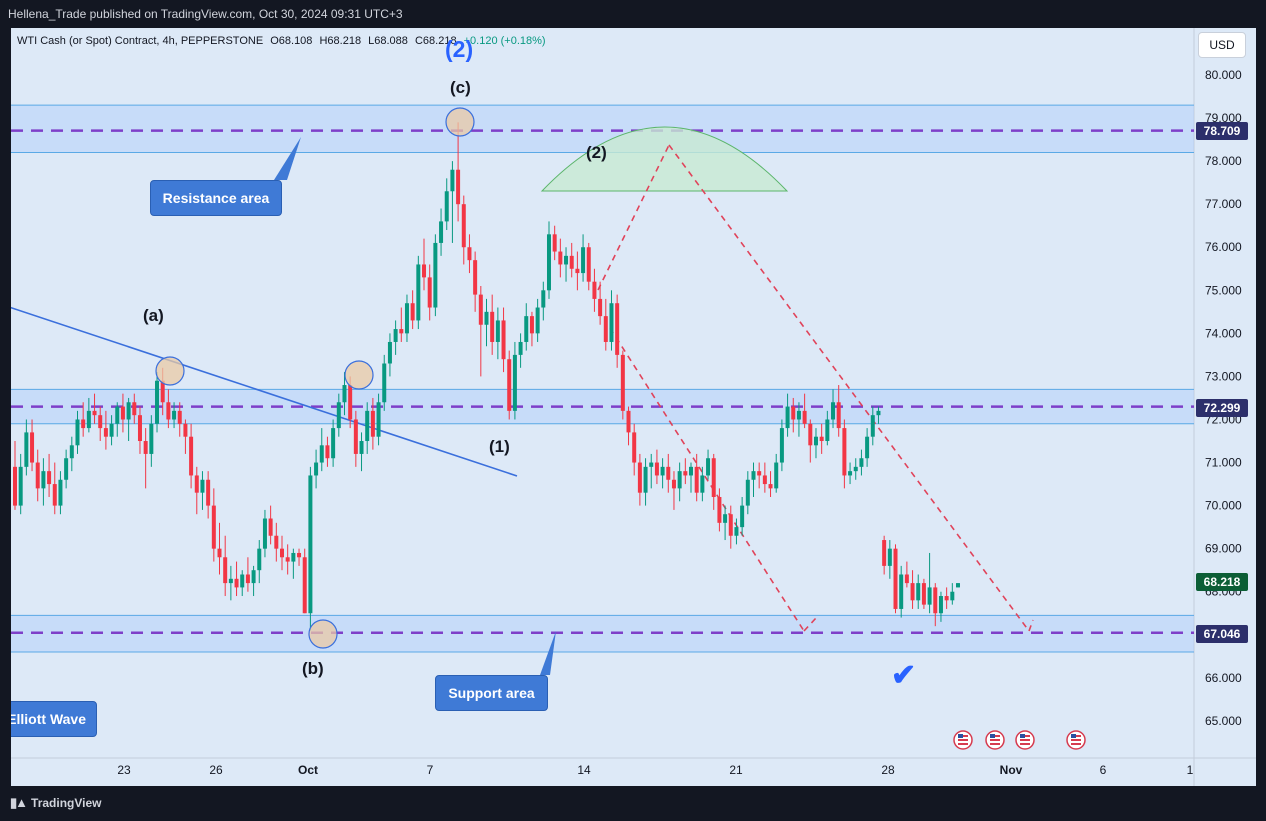 The height and width of the screenshot is (821, 1266). I want to click on currency-button: USD, so click(1222, 45).